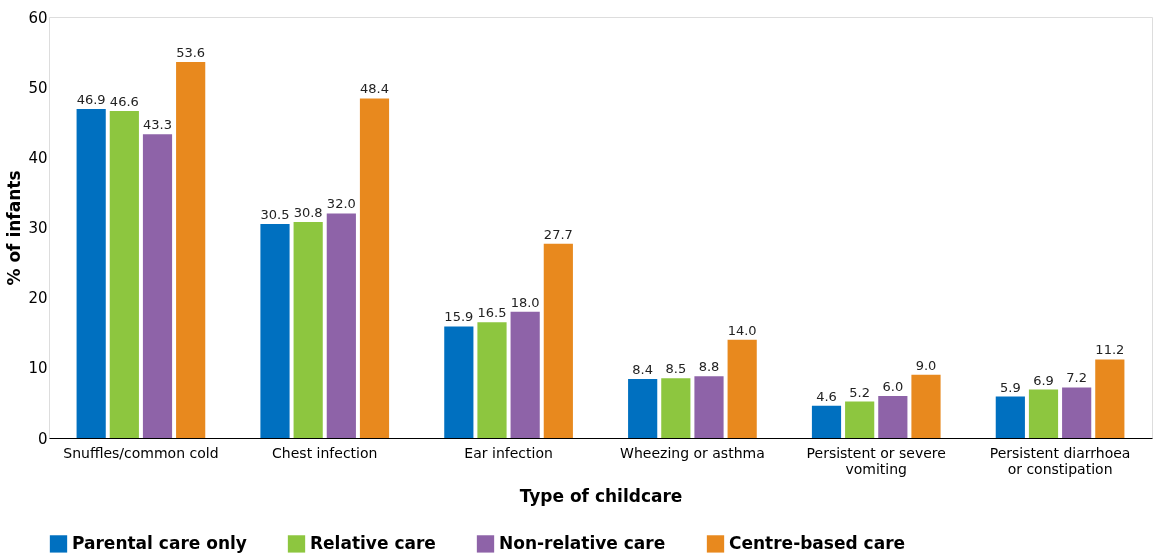 The image size is (1157, 558). Describe the element at coordinates (308, 212) in the screenshot. I see `data-label: 30.8` at that location.